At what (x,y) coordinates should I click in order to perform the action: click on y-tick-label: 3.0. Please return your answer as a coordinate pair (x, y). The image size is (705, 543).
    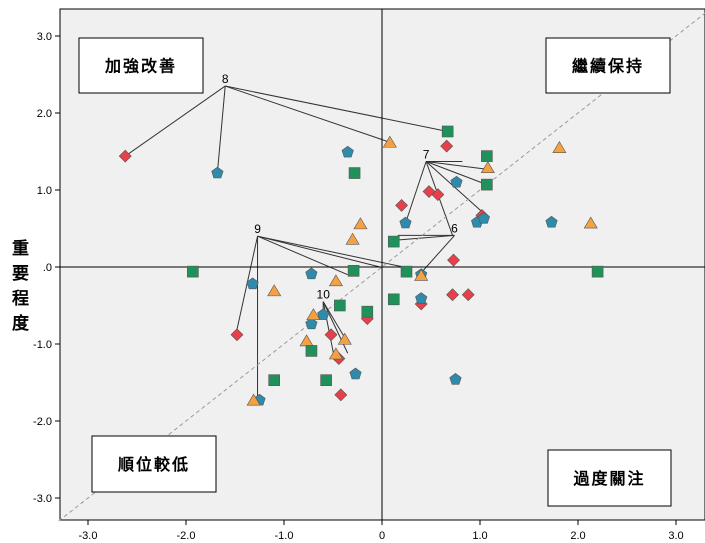
    Looking at the image, I should click on (44, 37).